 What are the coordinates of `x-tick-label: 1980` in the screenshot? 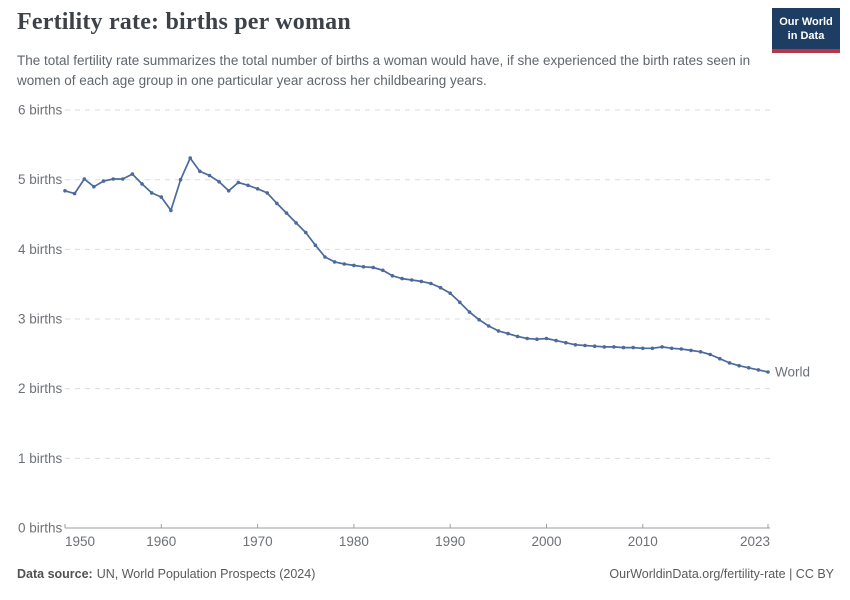 It's located at (354, 541).